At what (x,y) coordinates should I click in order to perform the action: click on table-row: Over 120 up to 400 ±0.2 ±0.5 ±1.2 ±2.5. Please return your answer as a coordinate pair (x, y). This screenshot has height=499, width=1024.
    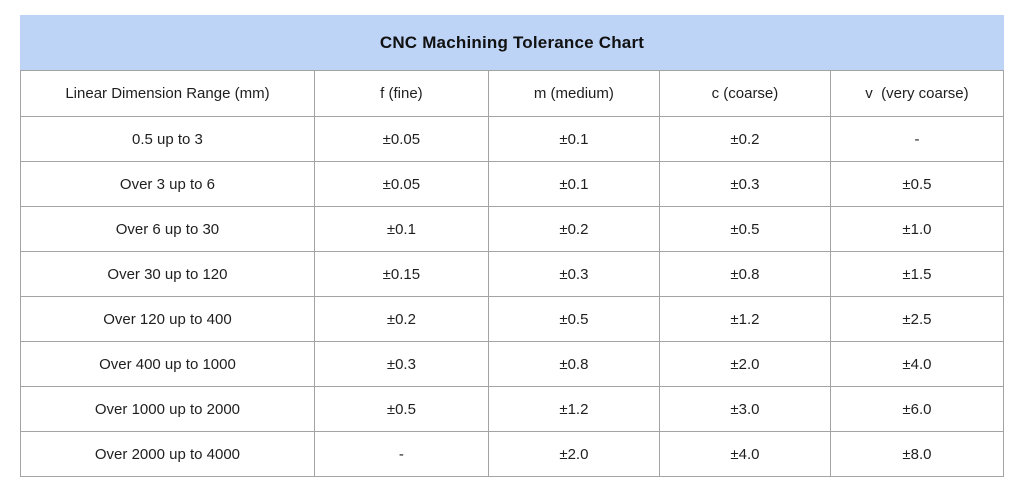
    Looking at the image, I should click on (512, 319).